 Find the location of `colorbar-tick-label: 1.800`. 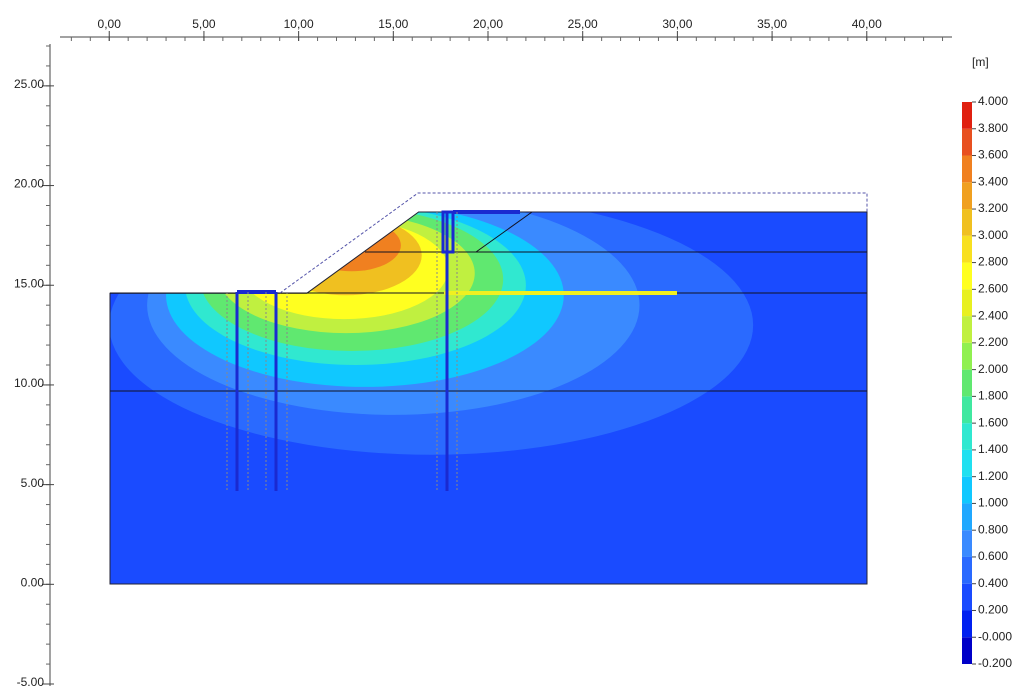

colorbar-tick-label: 1.800 is located at coordinates (993, 396).